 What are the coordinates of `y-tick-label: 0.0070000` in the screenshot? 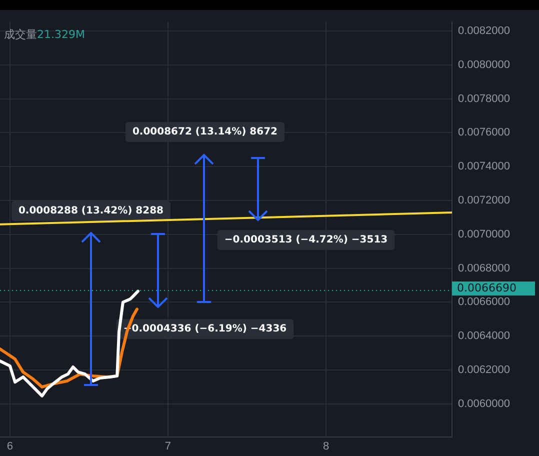 It's located at (484, 234).